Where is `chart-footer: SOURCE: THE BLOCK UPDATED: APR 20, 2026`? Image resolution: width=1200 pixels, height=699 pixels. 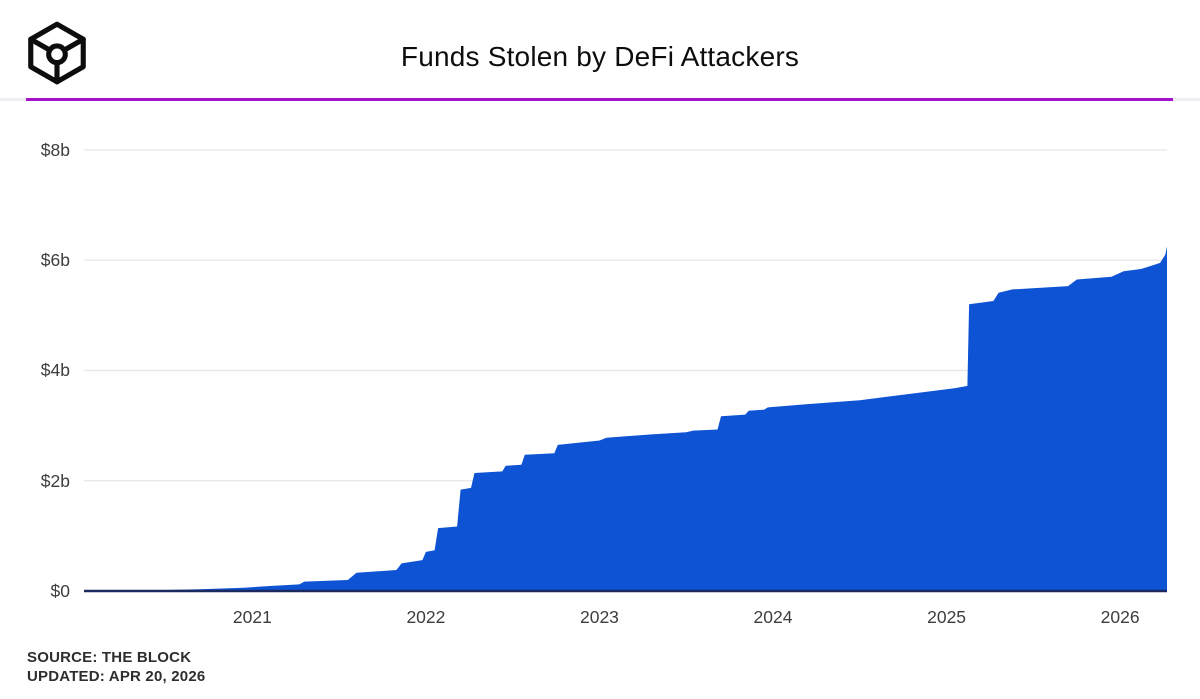 chart-footer: SOURCE: THE BLOCK UPDATED: APR 20, 2026 is located at coordinates (116, 667).